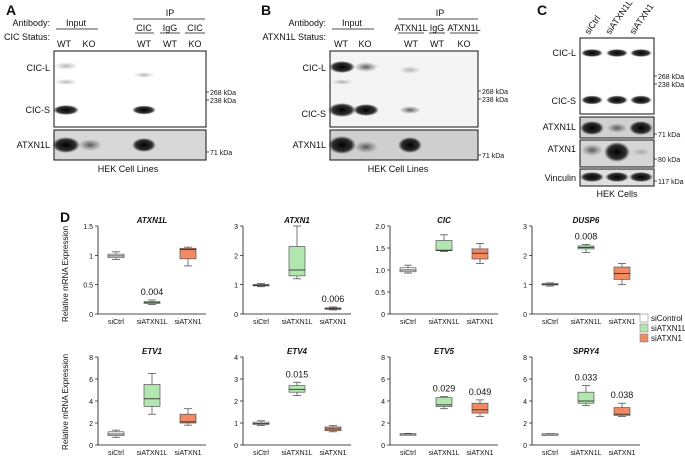  Describe the element at coordinates (669, 160) in the screenshot. I see `kda-label: 80 kDa` at that location.